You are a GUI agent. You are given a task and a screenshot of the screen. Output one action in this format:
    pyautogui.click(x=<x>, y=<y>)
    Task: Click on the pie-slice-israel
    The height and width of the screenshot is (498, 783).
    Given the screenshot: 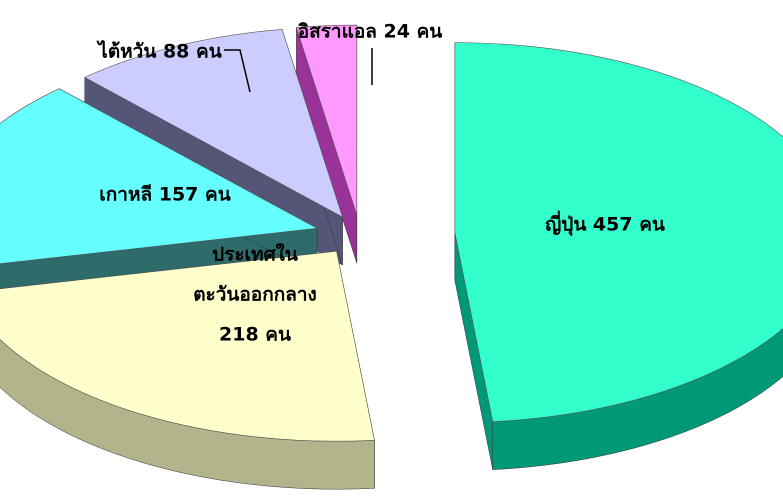 What is the action you would take?
    pyautogui.click(x=326, y=144)
    